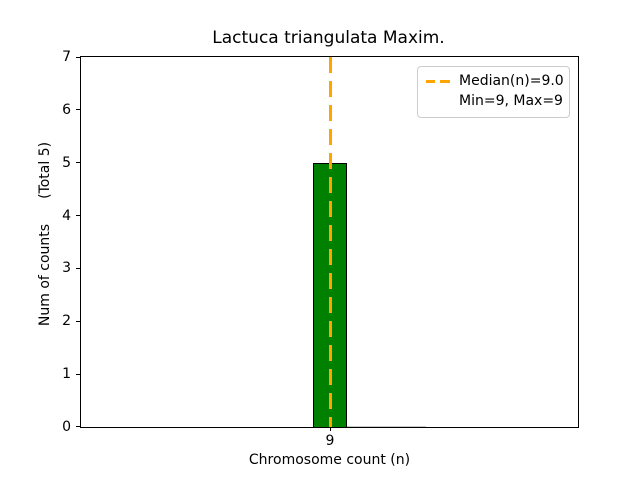 The height and width of the screenshot is (480, 640). What do you see at coordinates (330, 242) in the screenshot?
I see `median-line` at bounding box center [330, 242].